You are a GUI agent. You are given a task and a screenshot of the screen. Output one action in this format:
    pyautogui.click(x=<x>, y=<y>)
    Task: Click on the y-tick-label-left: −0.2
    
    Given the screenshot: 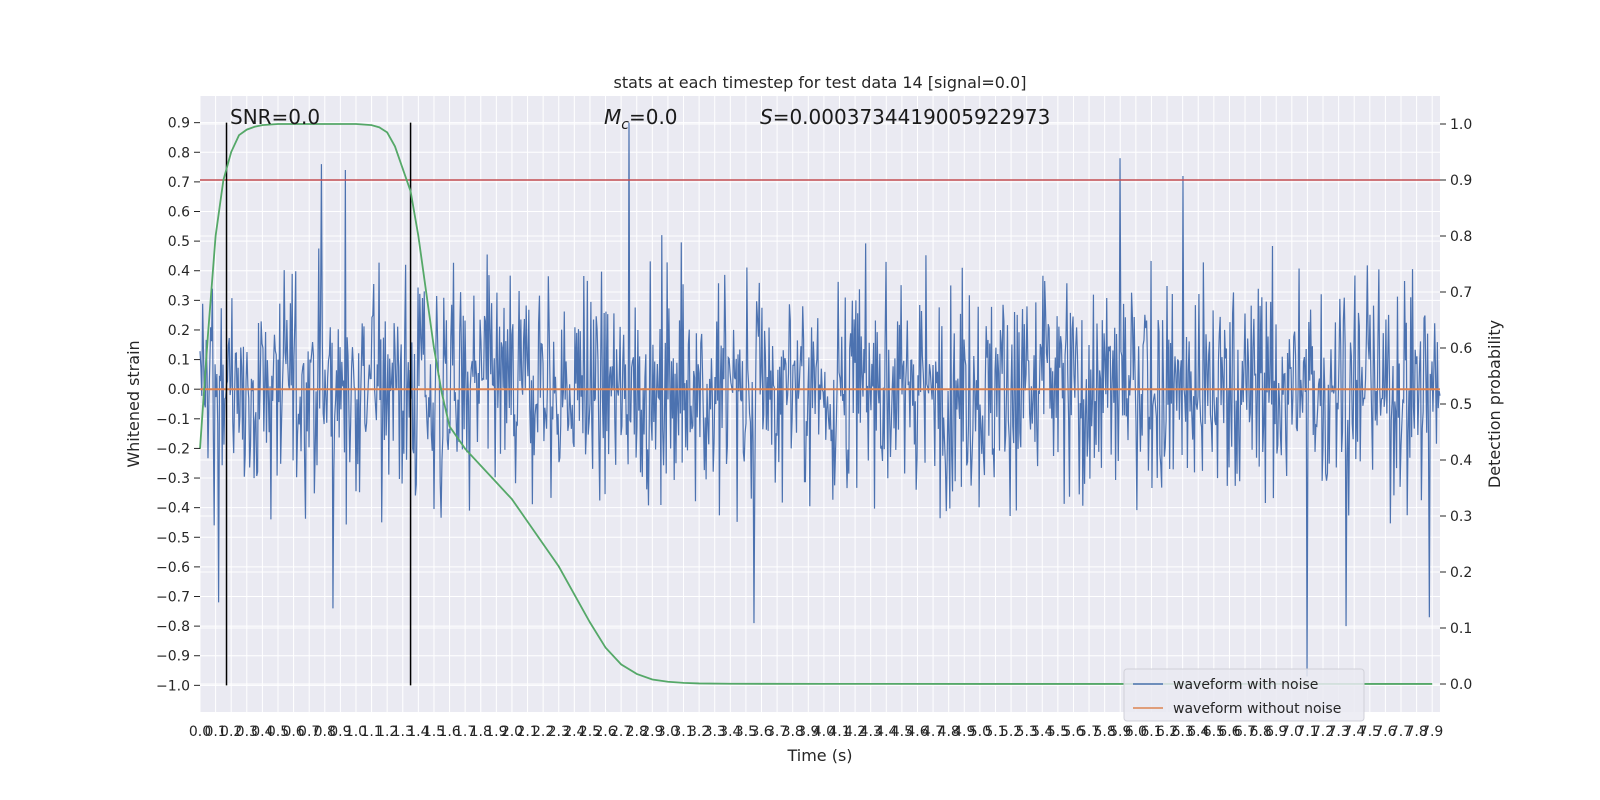 What is the action you would take?
    pyautogui.click(x=173, y=449)
    